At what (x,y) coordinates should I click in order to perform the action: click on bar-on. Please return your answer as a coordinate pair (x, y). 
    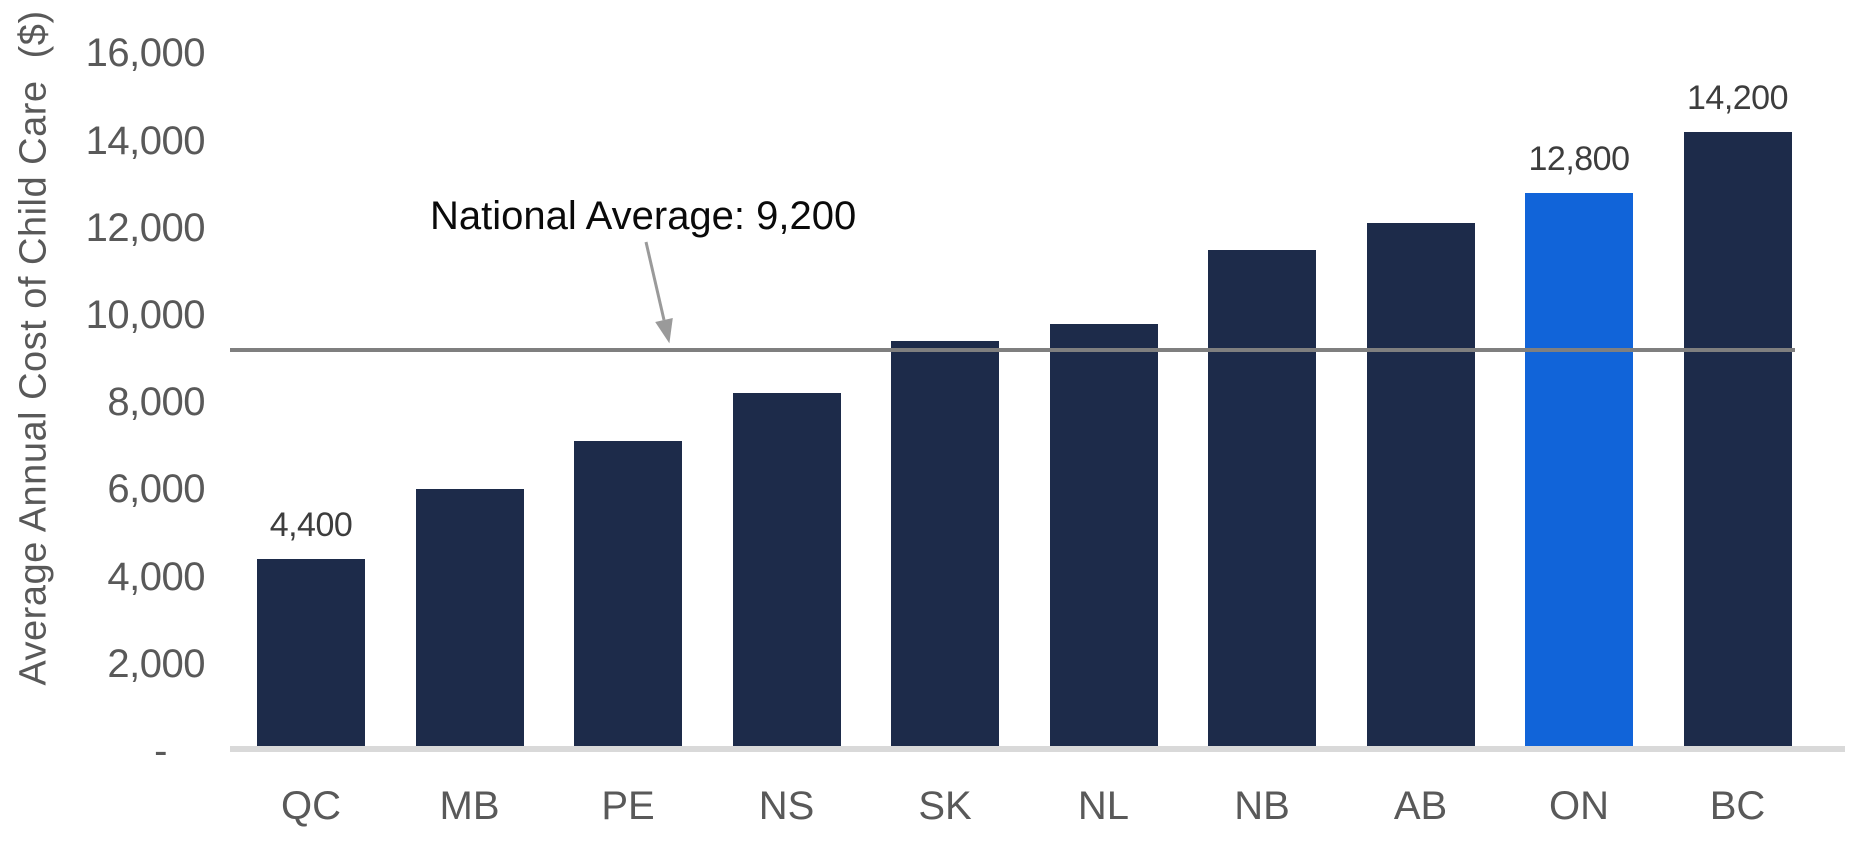
    Looking at the image, I should click on (1579, 469).